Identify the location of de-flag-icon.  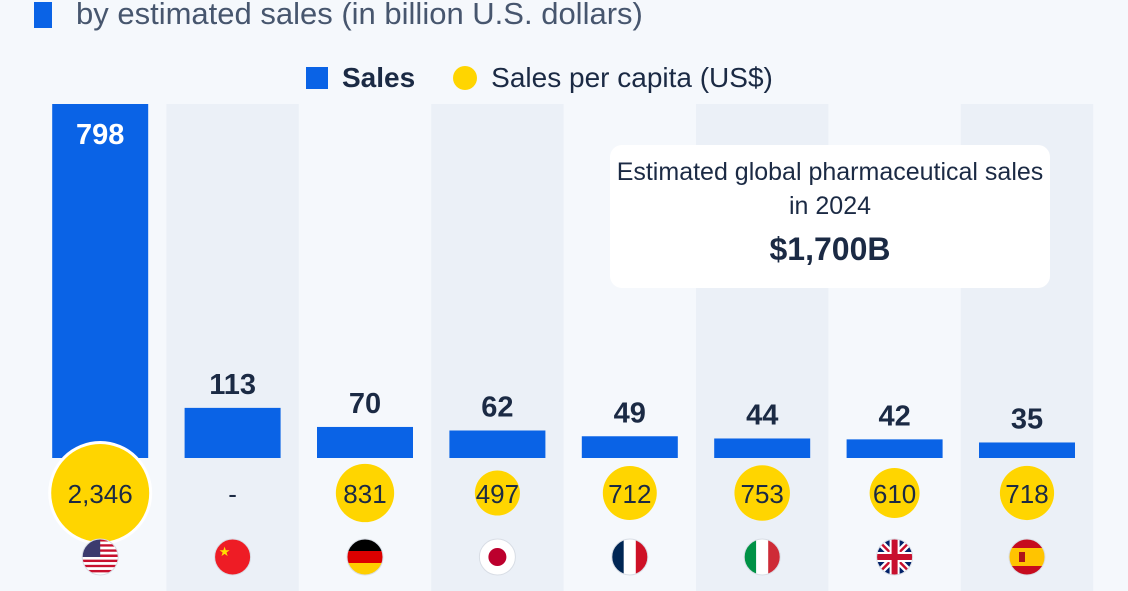
(365, 557).